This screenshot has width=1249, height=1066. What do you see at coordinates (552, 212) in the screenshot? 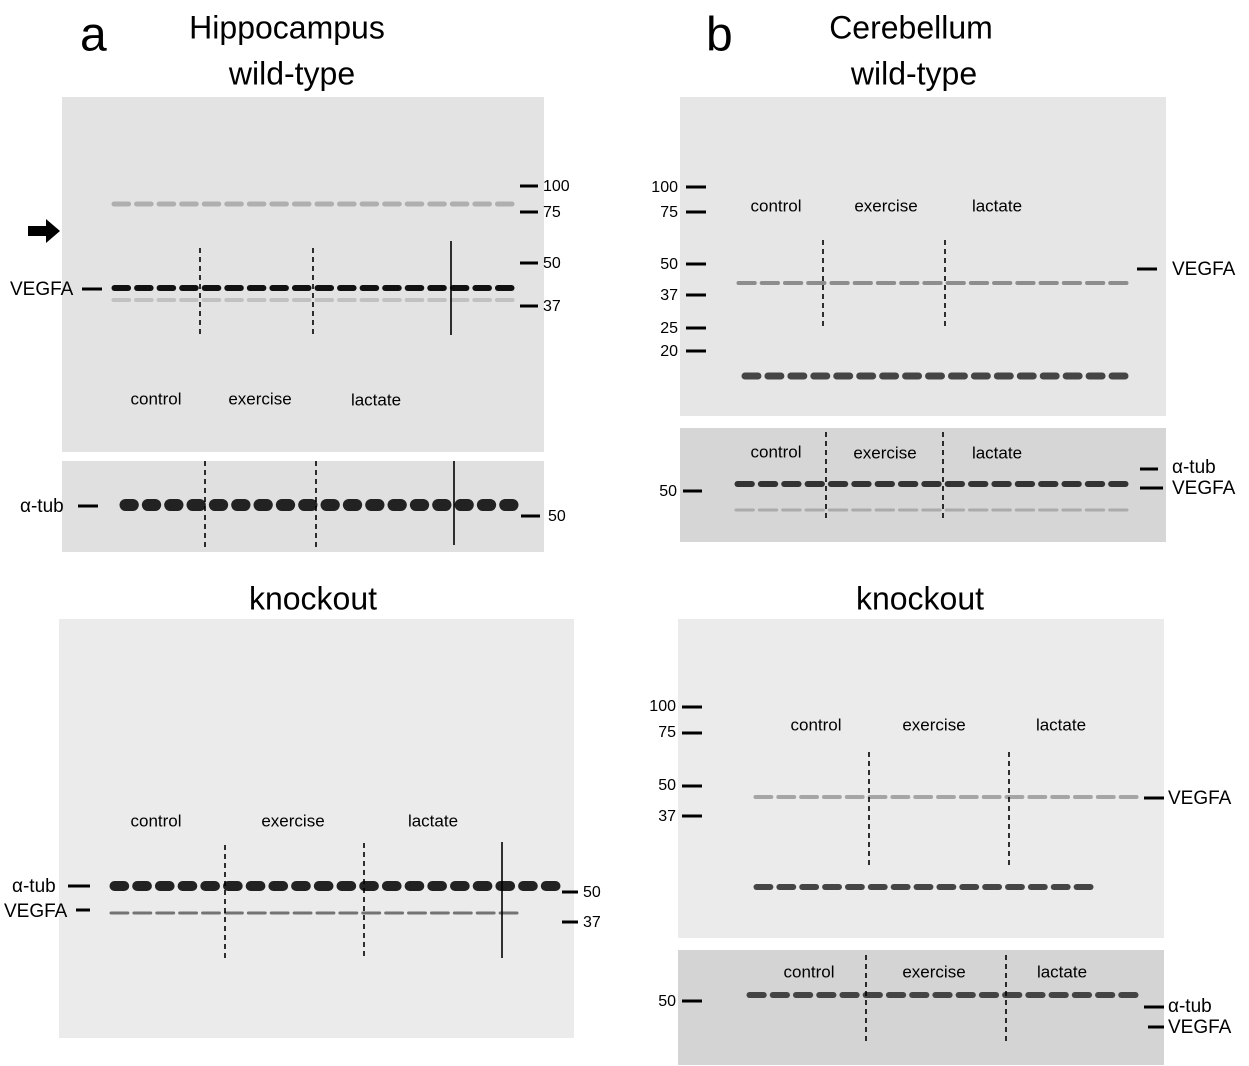
I see `marker-label: 75` at bounding box center [552, 212].